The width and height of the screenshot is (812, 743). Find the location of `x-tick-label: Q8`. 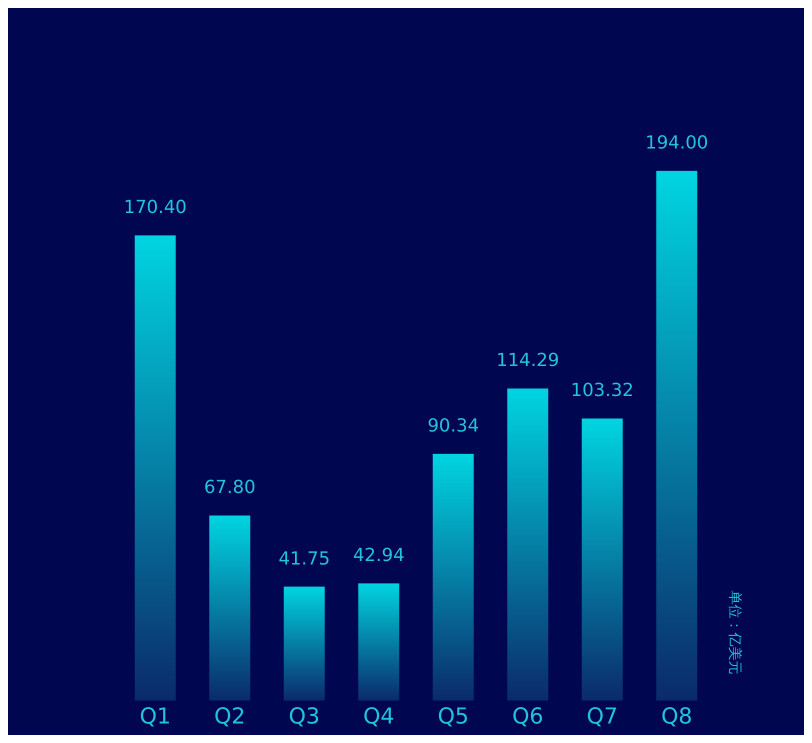

x-tick-label: Q8 is located at coordinates (676, 717).